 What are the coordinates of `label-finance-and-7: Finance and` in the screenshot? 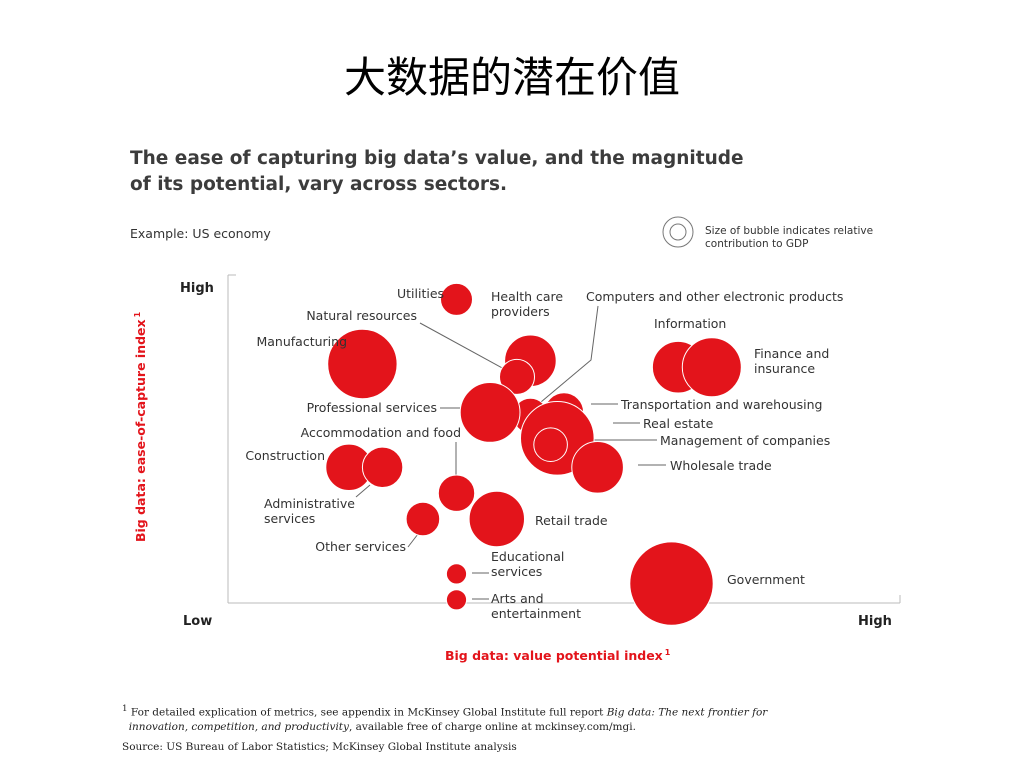 It's located at (791, 353).